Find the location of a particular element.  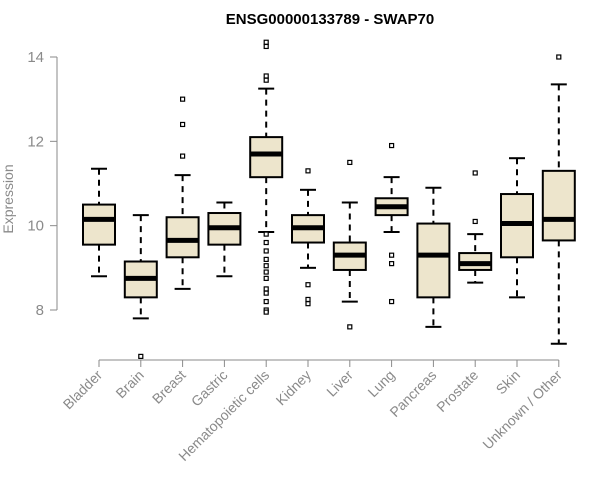

y-tick-label: 8 is located at coordinates (40, 310).